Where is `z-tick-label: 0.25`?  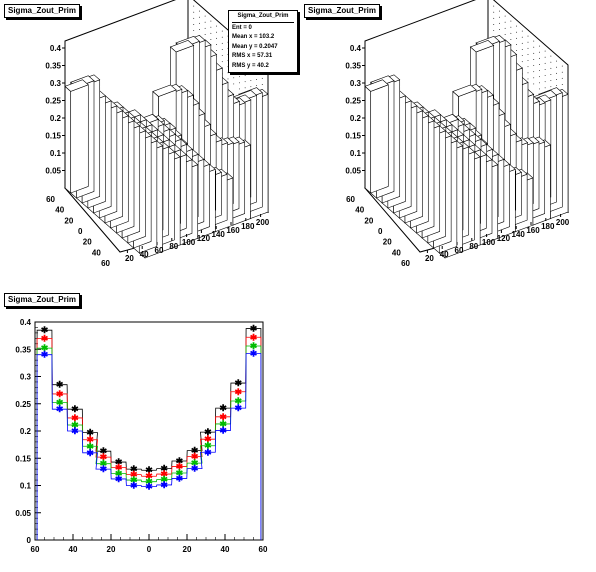 z-tick-label: 0.25 is located at coordinates (353, 101).